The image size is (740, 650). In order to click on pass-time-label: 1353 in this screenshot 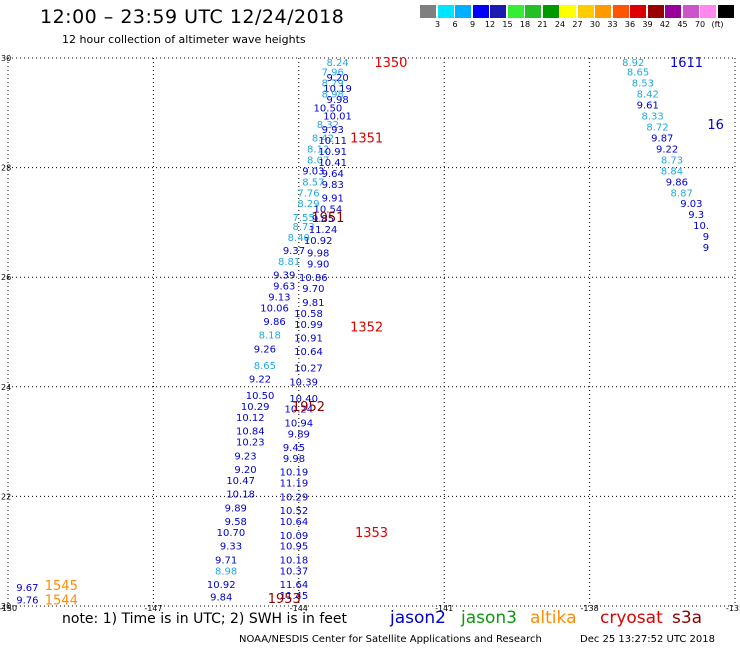, I will do `click(371, 533)`.